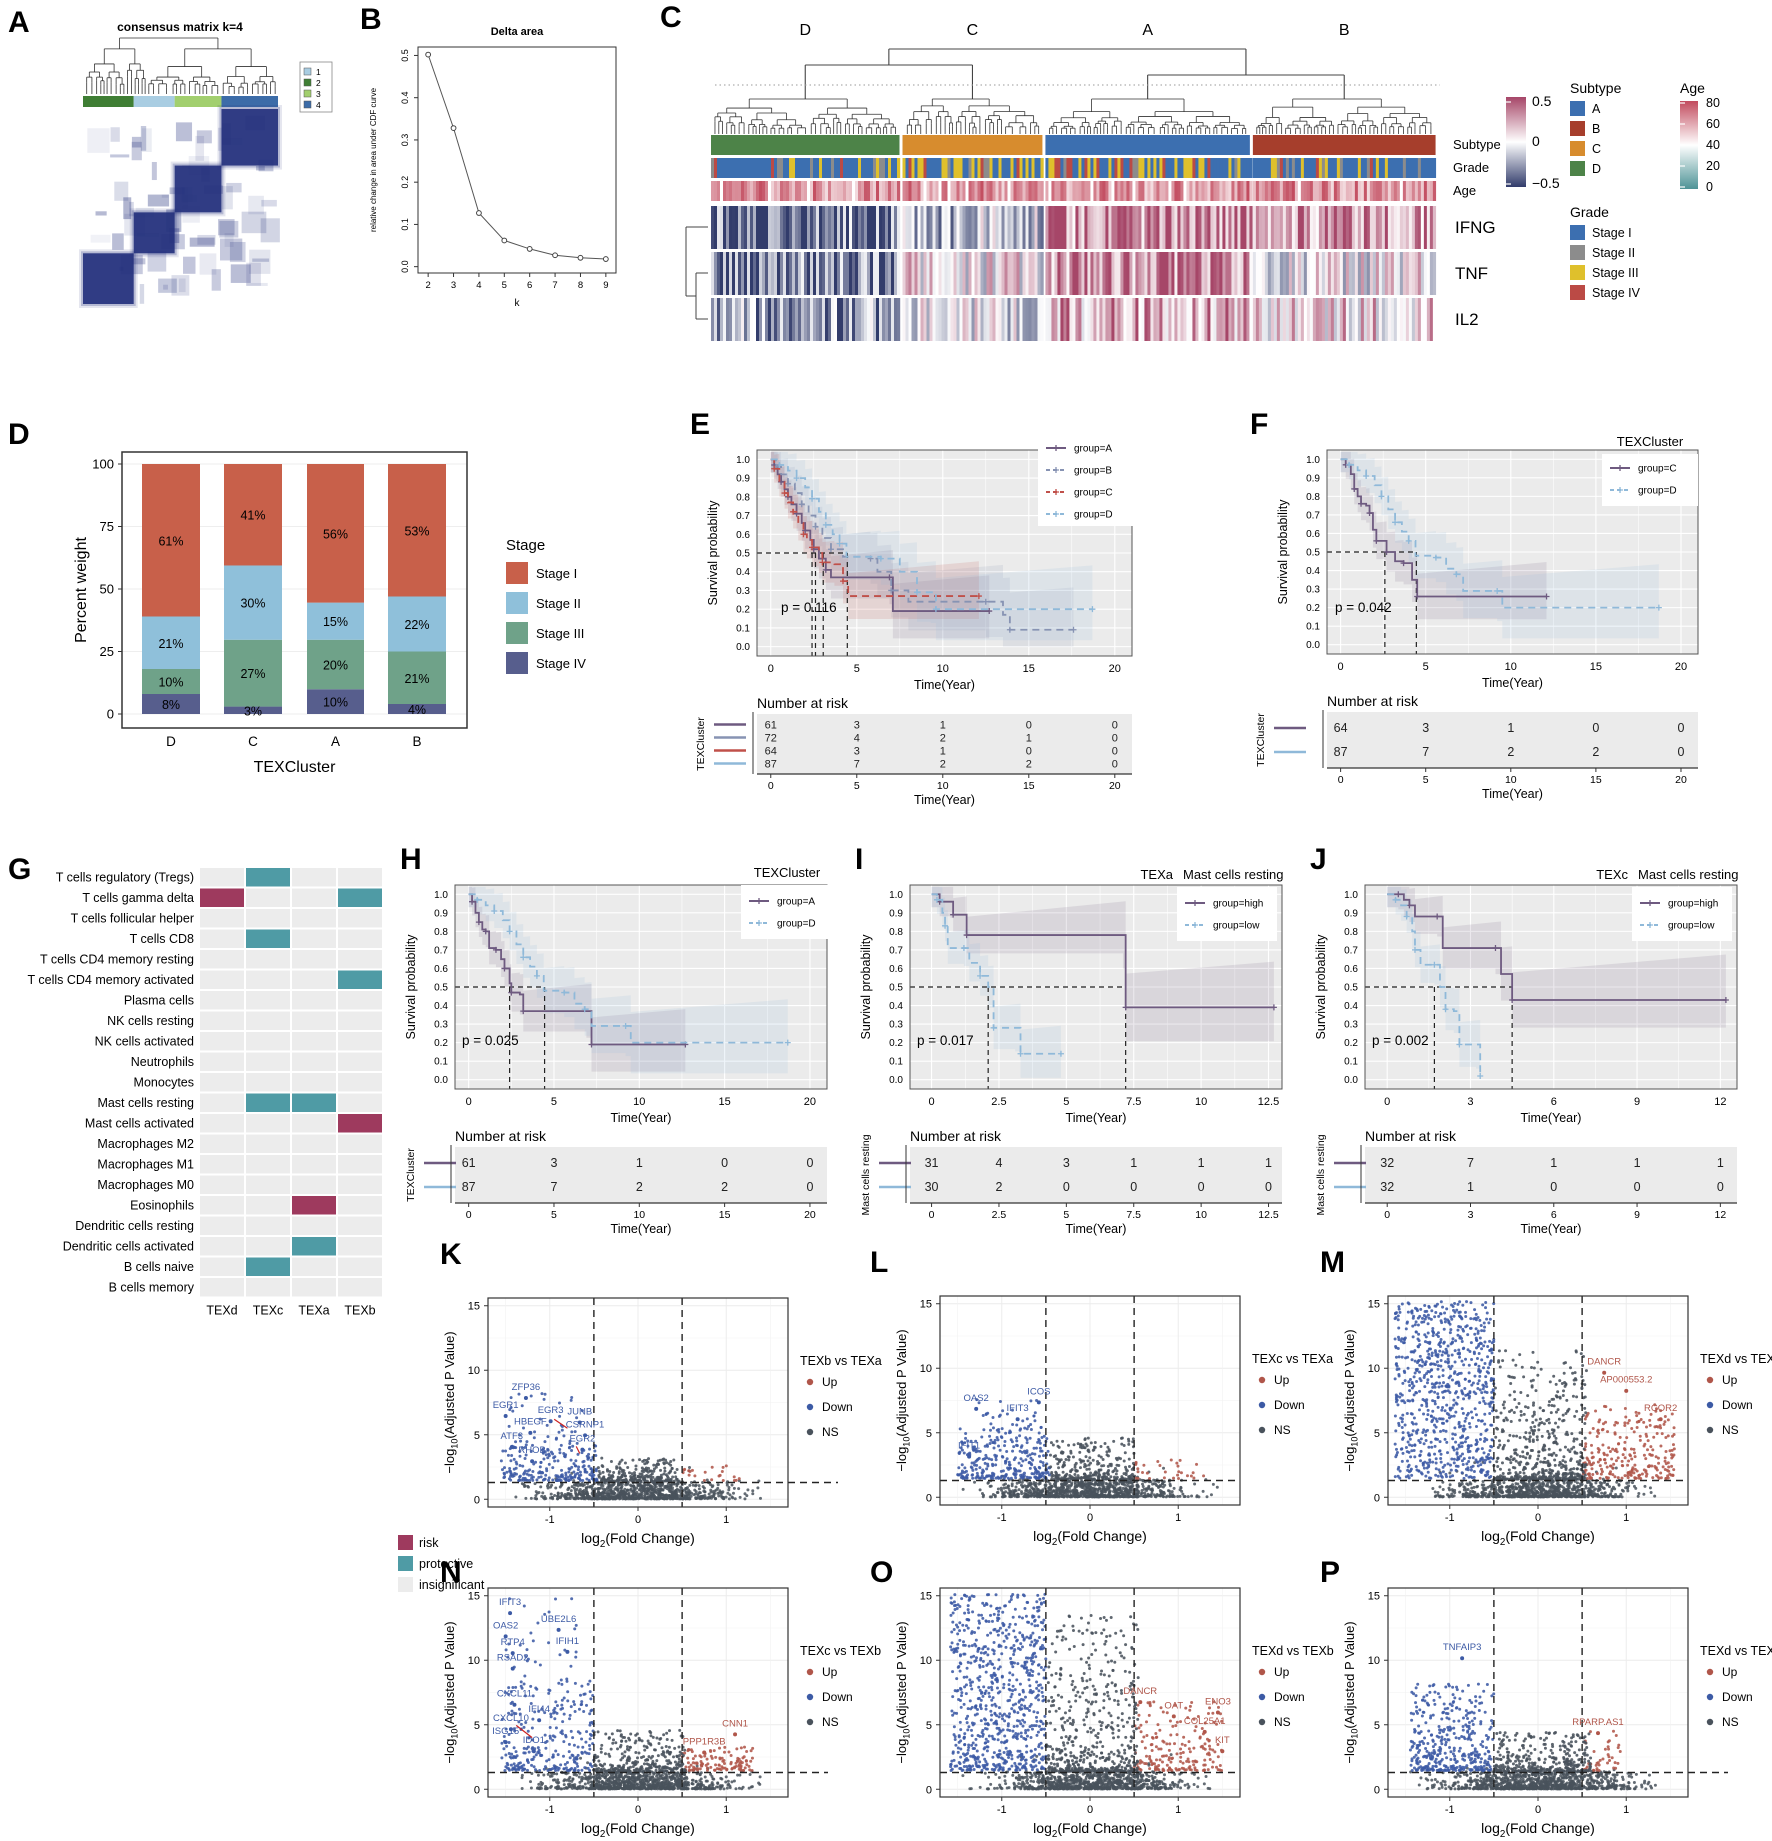 This screenshot has width=1772, height=1841. I want to click on E-xtick: 20, so click(1115, 669).